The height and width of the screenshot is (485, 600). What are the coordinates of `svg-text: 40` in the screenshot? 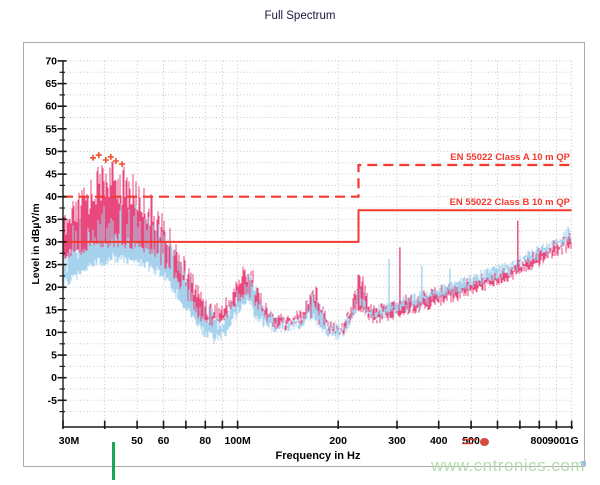 It's located at (51, 197).